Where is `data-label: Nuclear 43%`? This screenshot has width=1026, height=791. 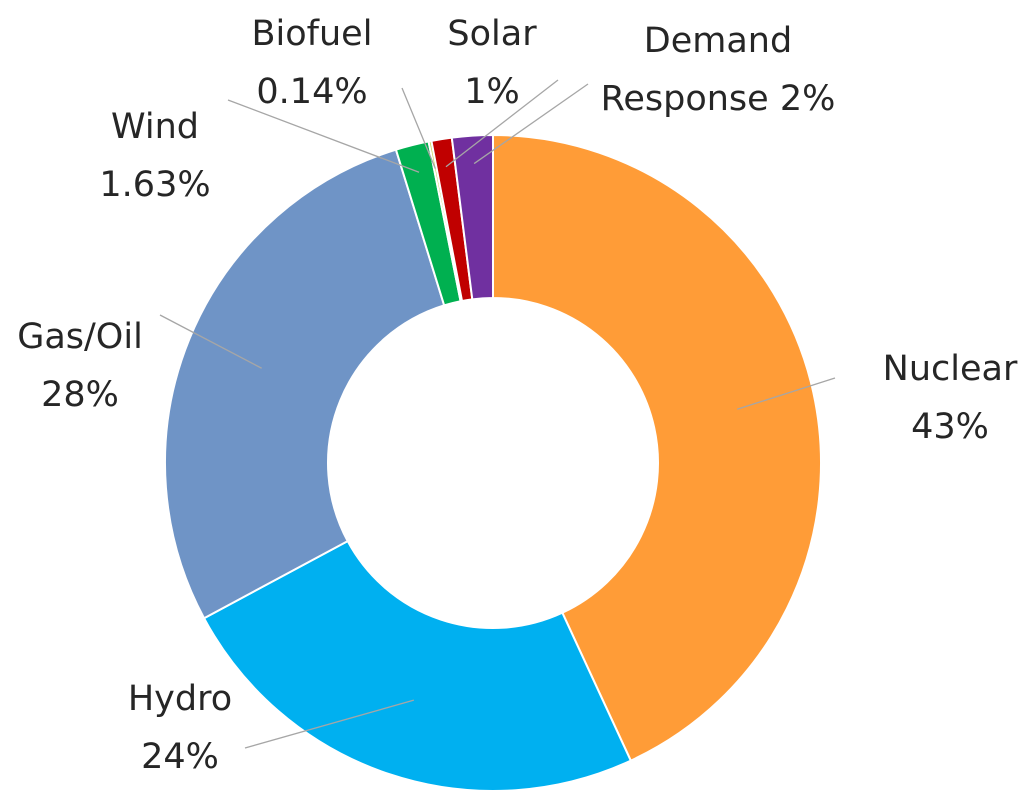 data-label: Nuclear 43% is located at coordinates (950, 398).